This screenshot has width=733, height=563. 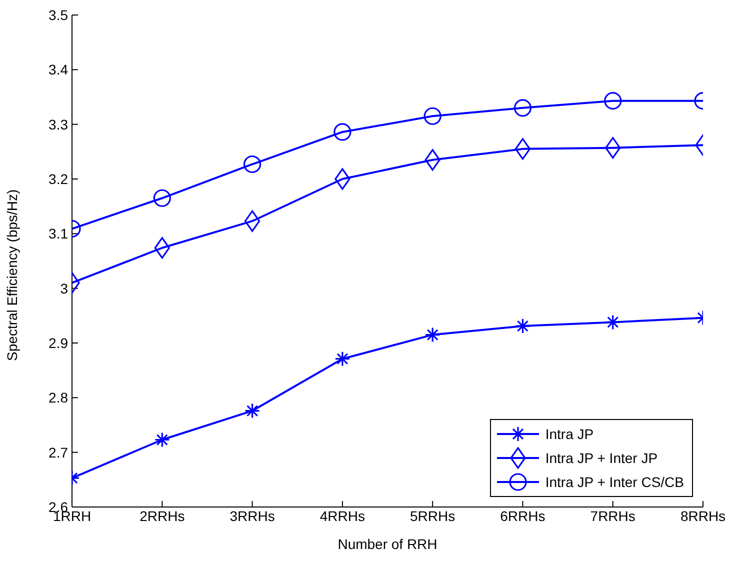 What do you see at coordinates (523, 516) in the screenshot?
I see `x-tick-label: 6RRHs` at bounding box center [523, 516].